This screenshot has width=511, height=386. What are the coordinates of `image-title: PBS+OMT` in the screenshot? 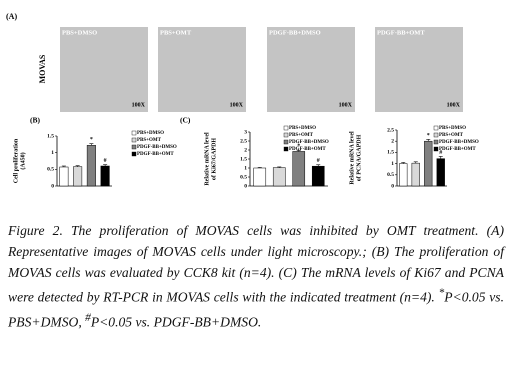 It's located at (176, 32).